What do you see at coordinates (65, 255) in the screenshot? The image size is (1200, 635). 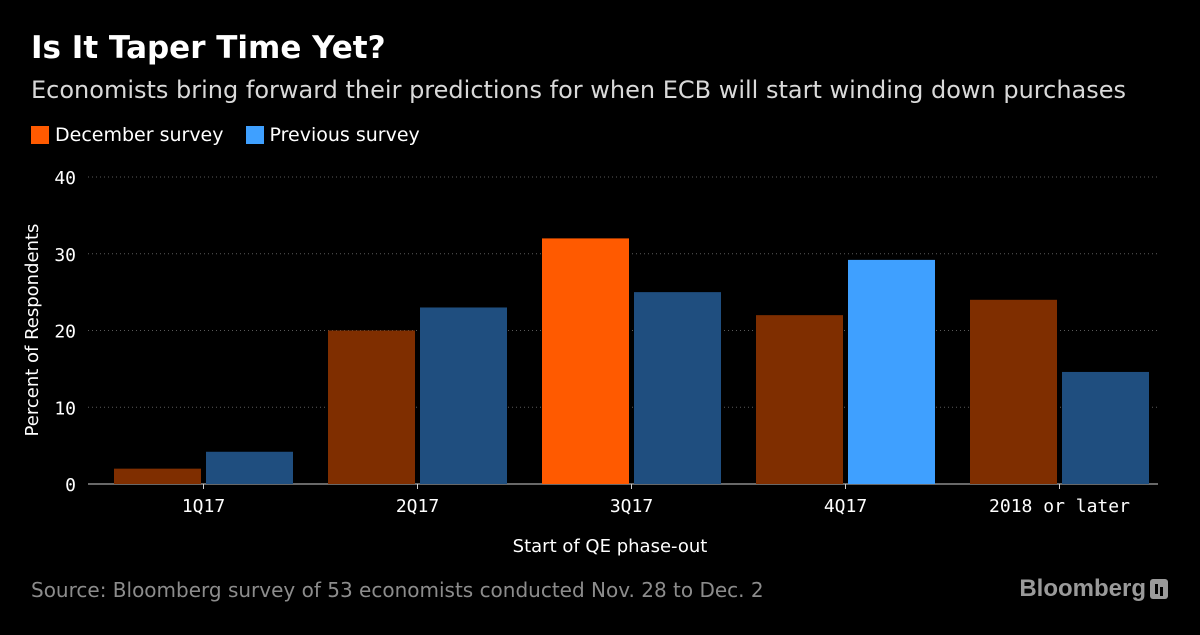 I see `y-tick-label: 30` at bounding box center [65, 255].